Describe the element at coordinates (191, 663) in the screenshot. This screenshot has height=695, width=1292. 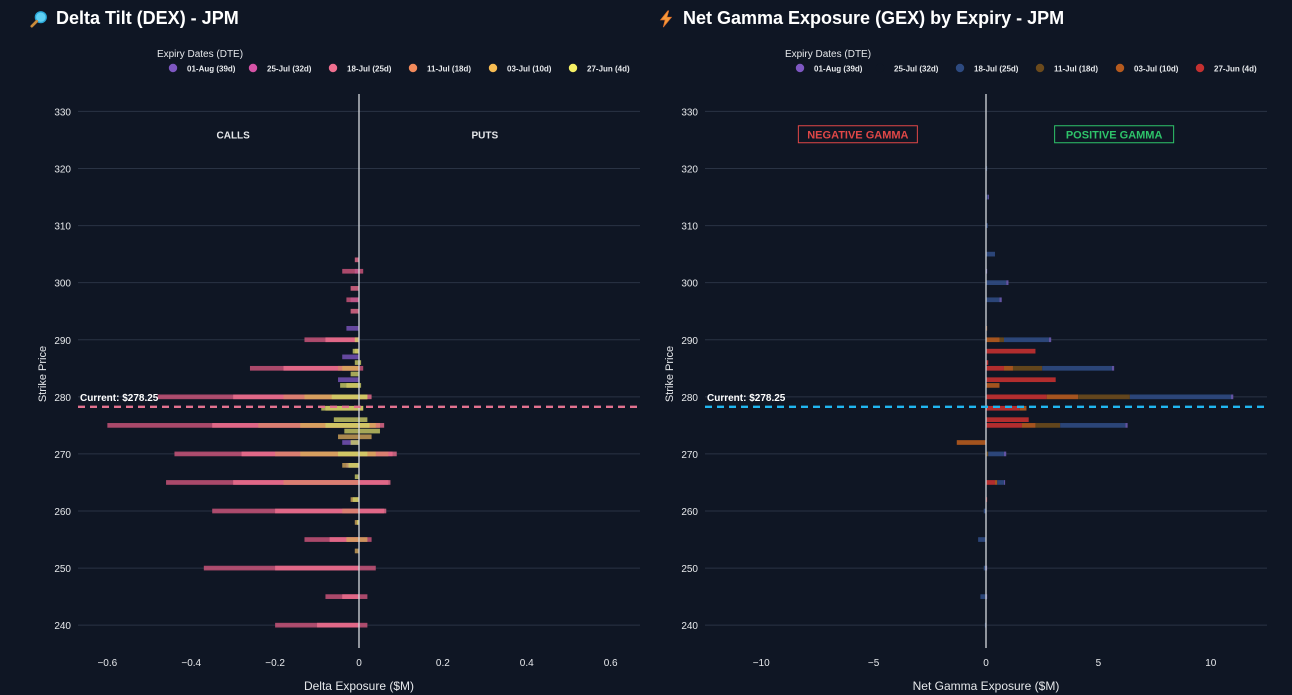
I see `dex-xtick-label: −0.4` at that location.